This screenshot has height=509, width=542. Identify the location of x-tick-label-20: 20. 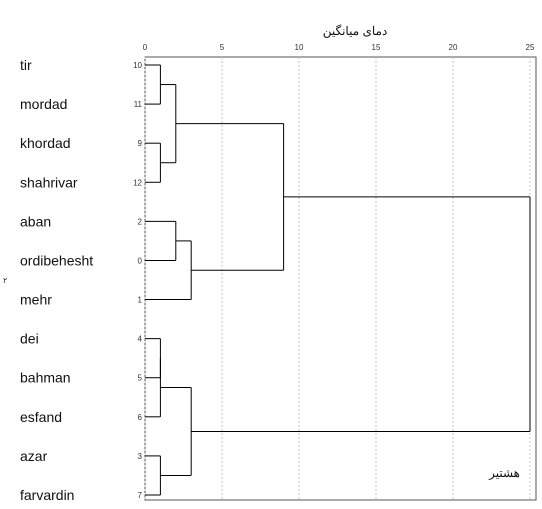
(453, 47).